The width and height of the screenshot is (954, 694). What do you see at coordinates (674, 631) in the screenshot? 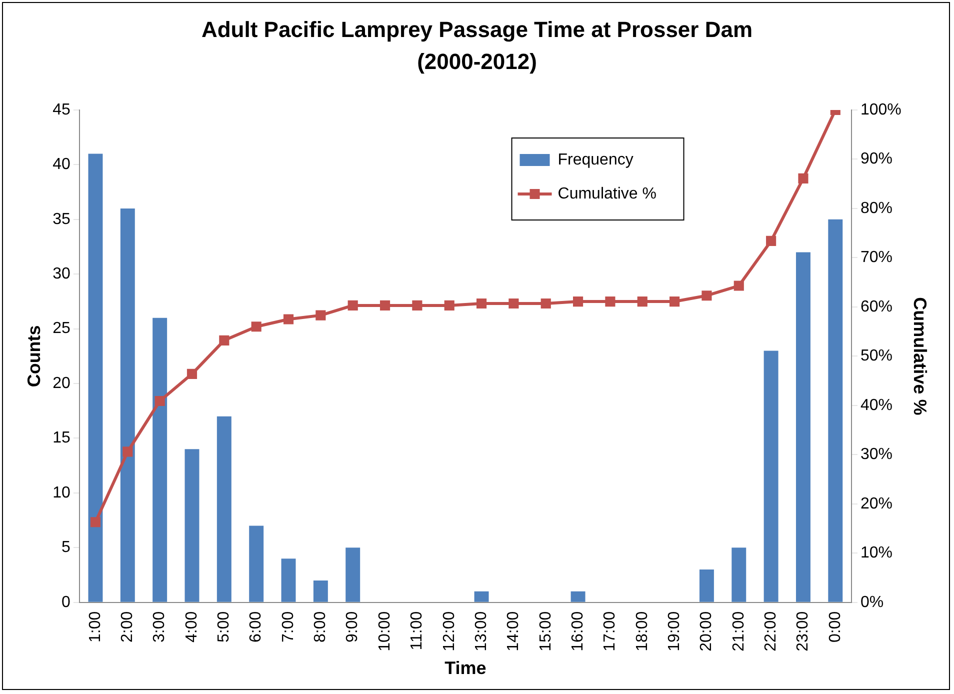
I see `x-tick-label: 19:00` at bounding box center [674, 631].